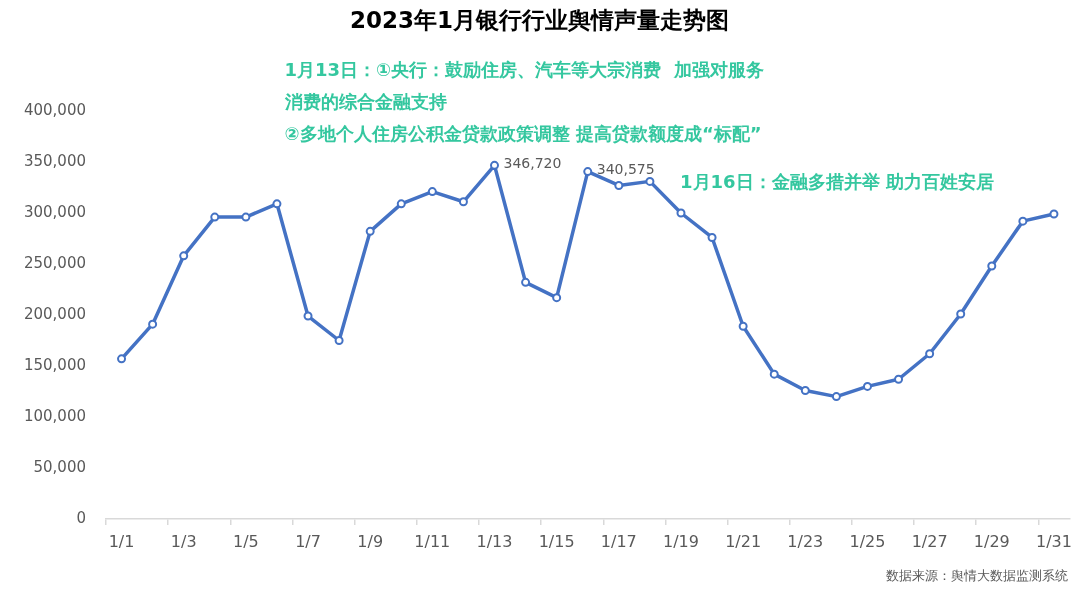  I want to click on y-tick-label: 50,000, so click(59, 466).